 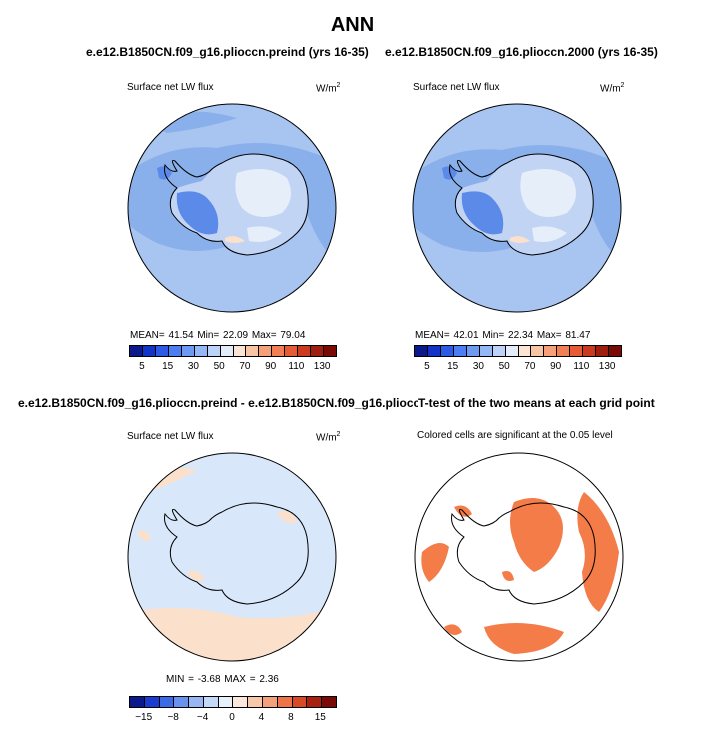 What do you see at coordinates (524, 638) in the screenshot?
I see `significant-cells-south` at bounding box center [524, 638].